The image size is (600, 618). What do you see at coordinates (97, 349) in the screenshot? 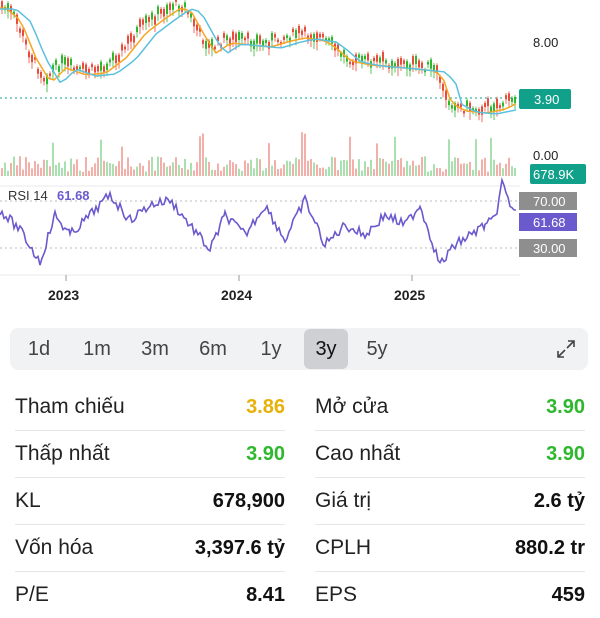
I see `period-1m: 1m` at bounding box center [97, 349].